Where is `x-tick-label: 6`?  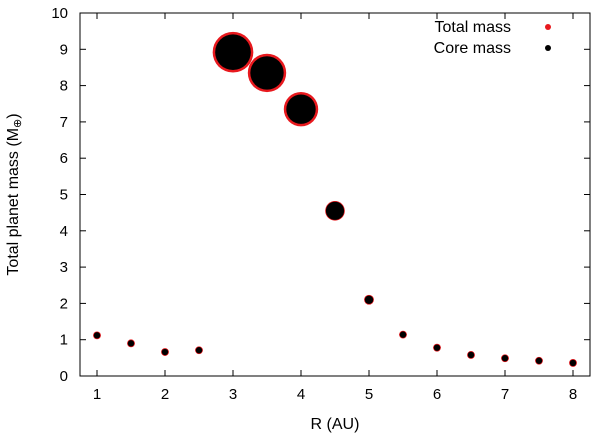 x-tick-label: 6 is located at coordinates (437, 394).